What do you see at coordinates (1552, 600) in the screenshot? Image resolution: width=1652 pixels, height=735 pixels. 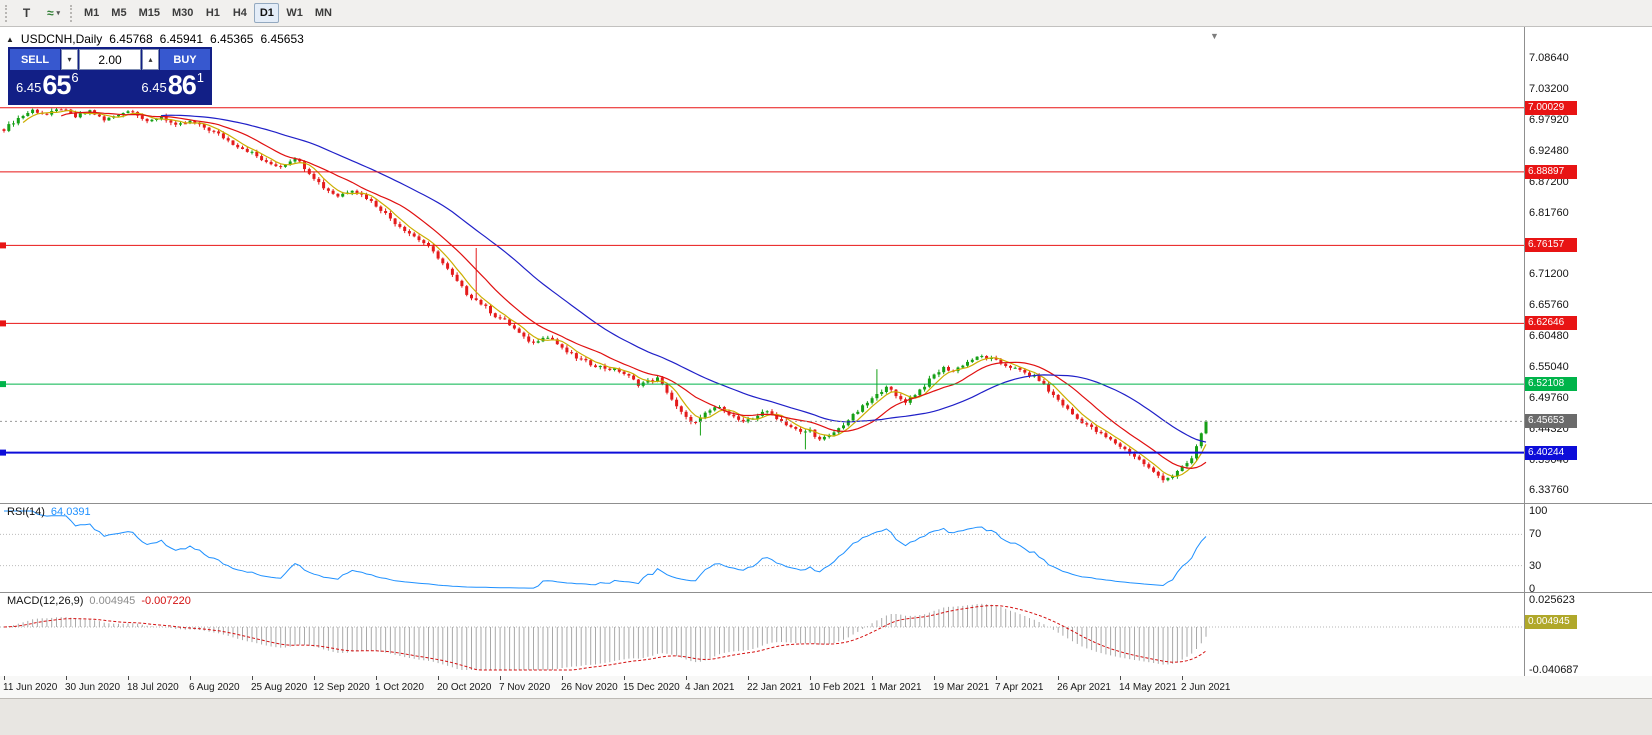 I see `macd-scale-label: 0.025623` at bounding box center [1552, 600].